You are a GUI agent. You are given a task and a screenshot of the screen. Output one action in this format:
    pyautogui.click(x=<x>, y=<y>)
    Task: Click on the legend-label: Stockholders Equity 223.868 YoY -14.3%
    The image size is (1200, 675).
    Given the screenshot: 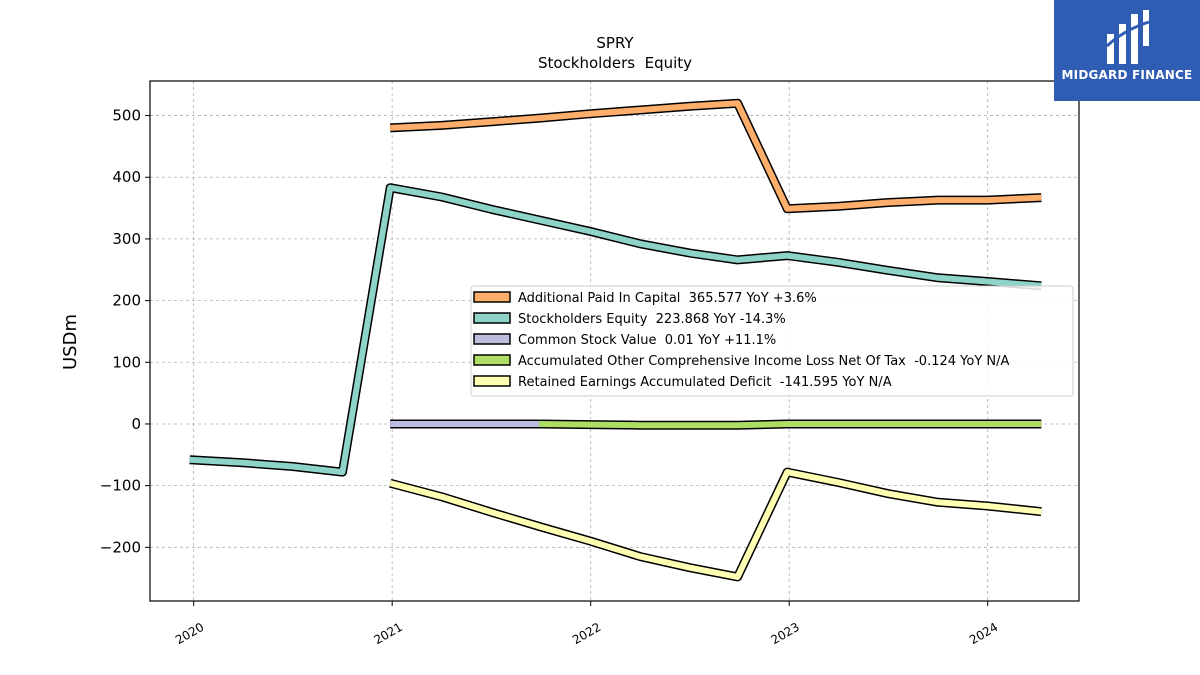 What is the action you would take?
    pyautogui.click(x=652, y=319)
    